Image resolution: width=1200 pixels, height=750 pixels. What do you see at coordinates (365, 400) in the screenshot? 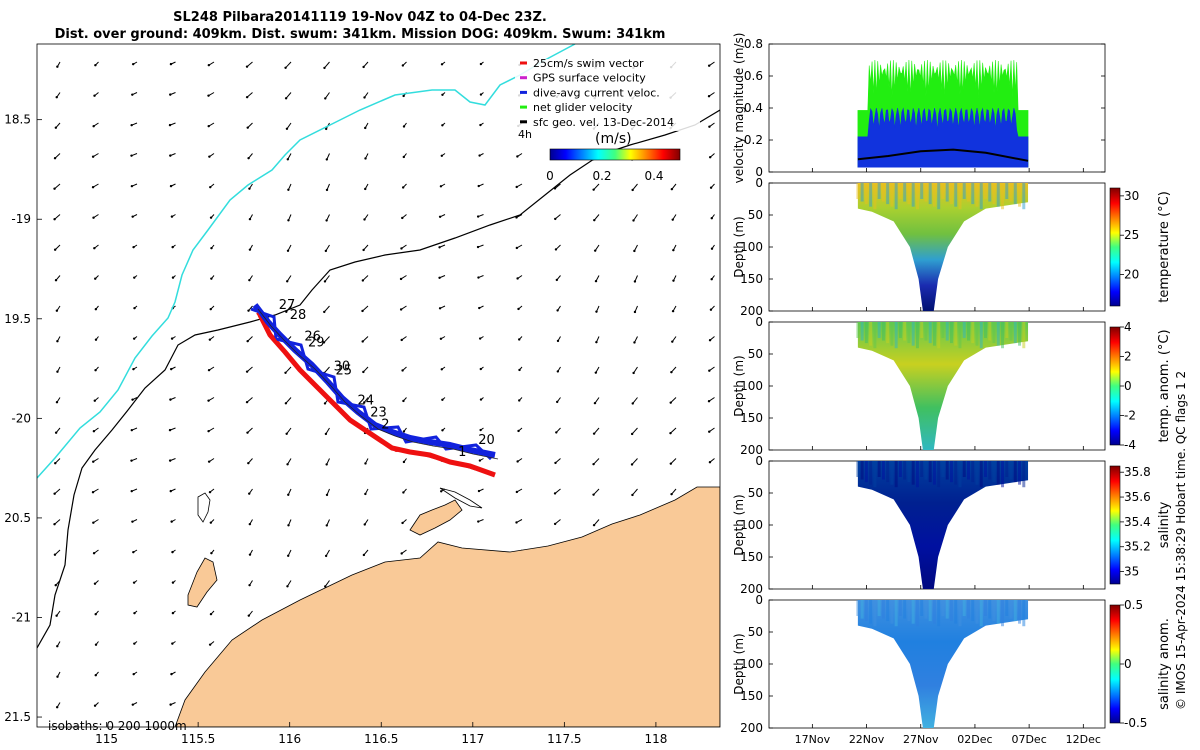
I see `day-label: 24` at bounding box center [365, 400].